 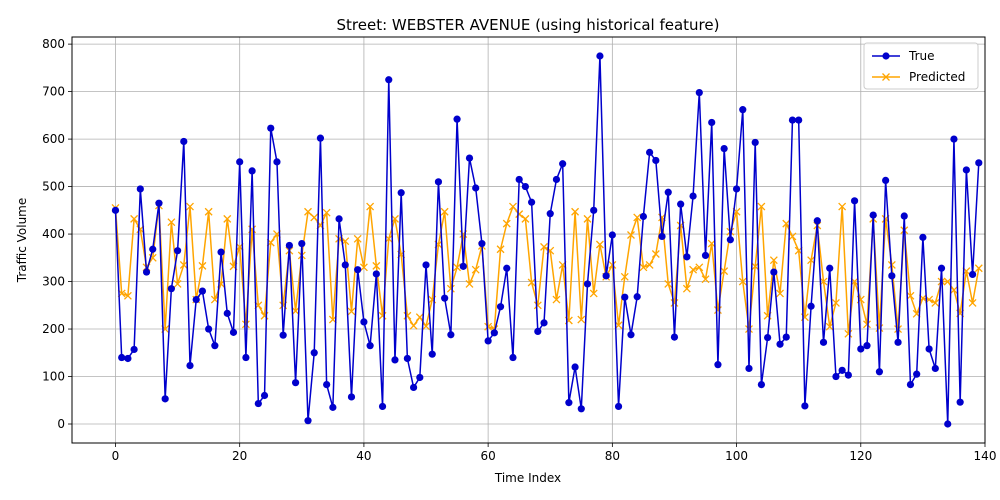 I want to click on y-tick-label: 0, so click(x=61, y=424).